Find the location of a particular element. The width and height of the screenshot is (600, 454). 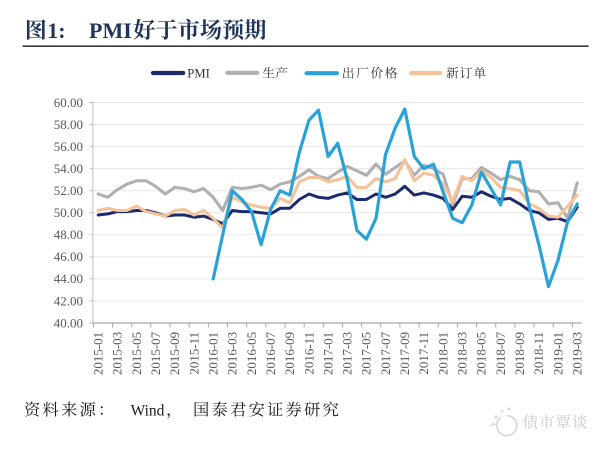

svg-text: 2016-07 is located at coordinates (270, 353).